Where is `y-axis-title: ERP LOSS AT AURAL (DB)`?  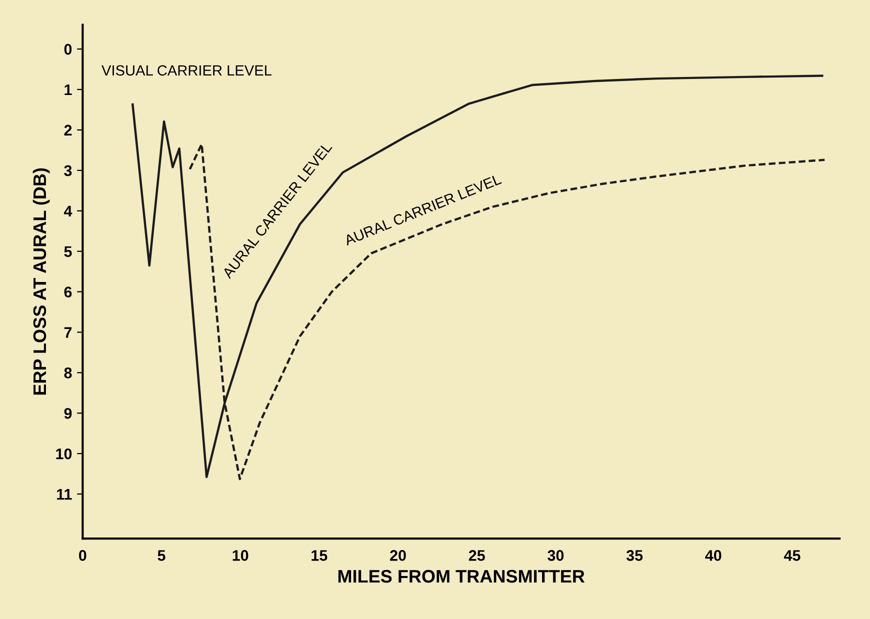 y-axis-title: ERP LOSS AT AURAL (DB) is located at coordinates (41, 281).